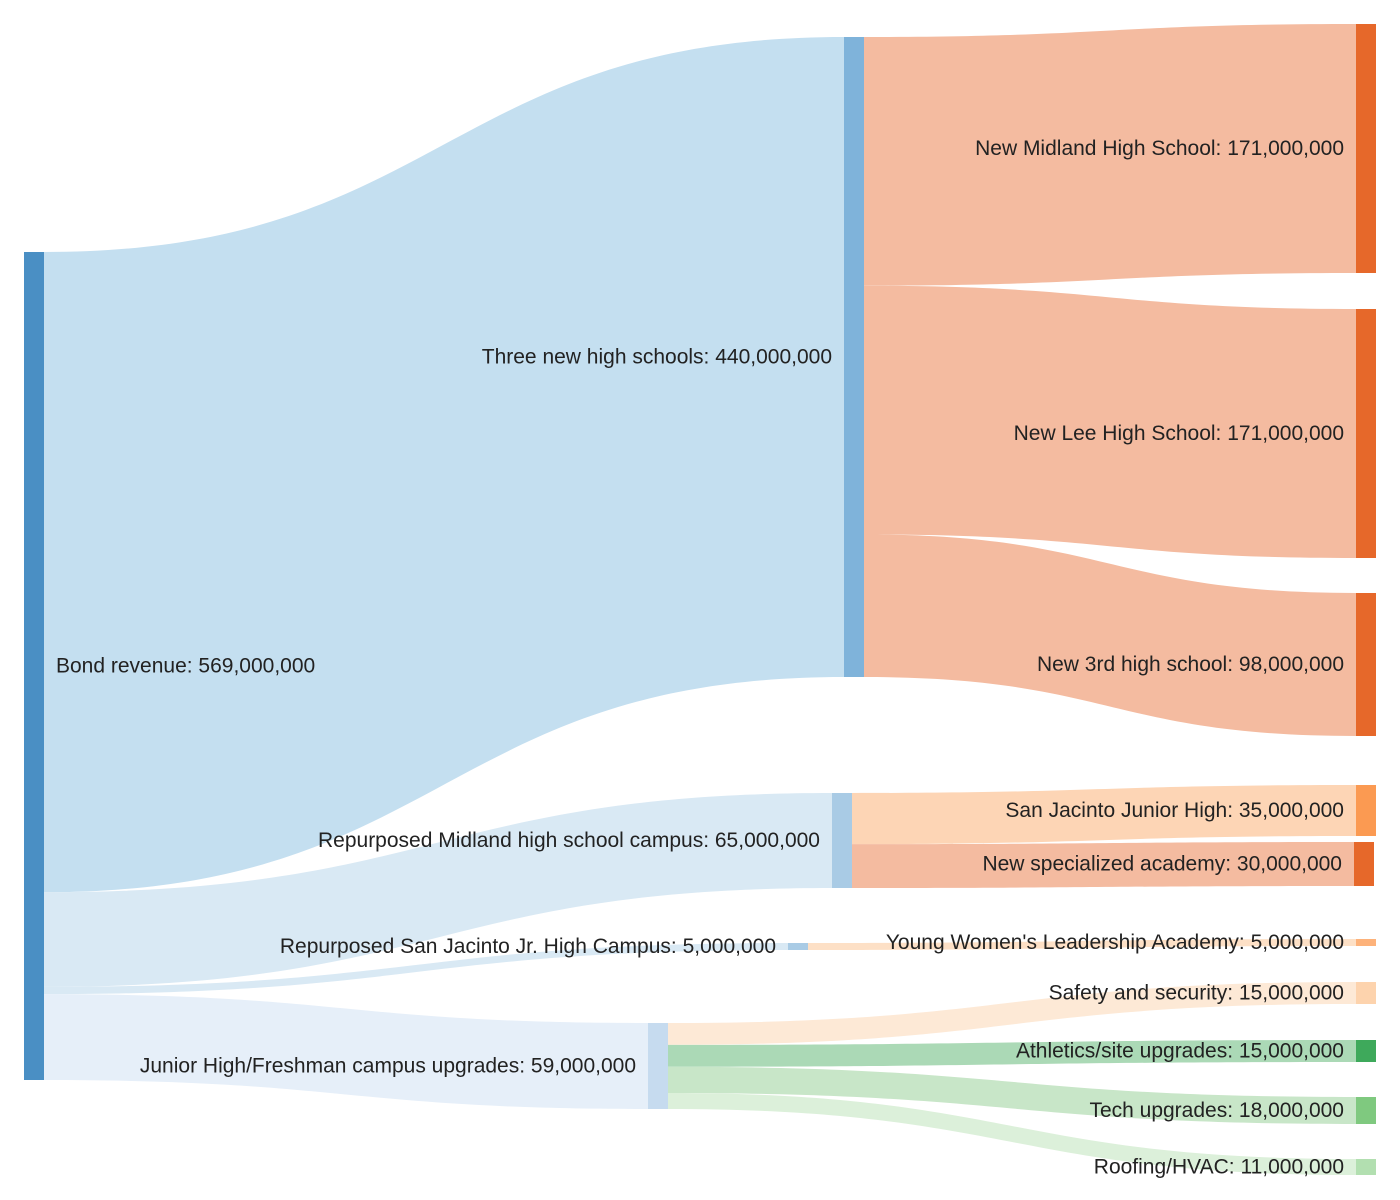  I want to click on label-sanJacJH: San Jacinto Junior High: 35,000,000, so click(1174, 810).